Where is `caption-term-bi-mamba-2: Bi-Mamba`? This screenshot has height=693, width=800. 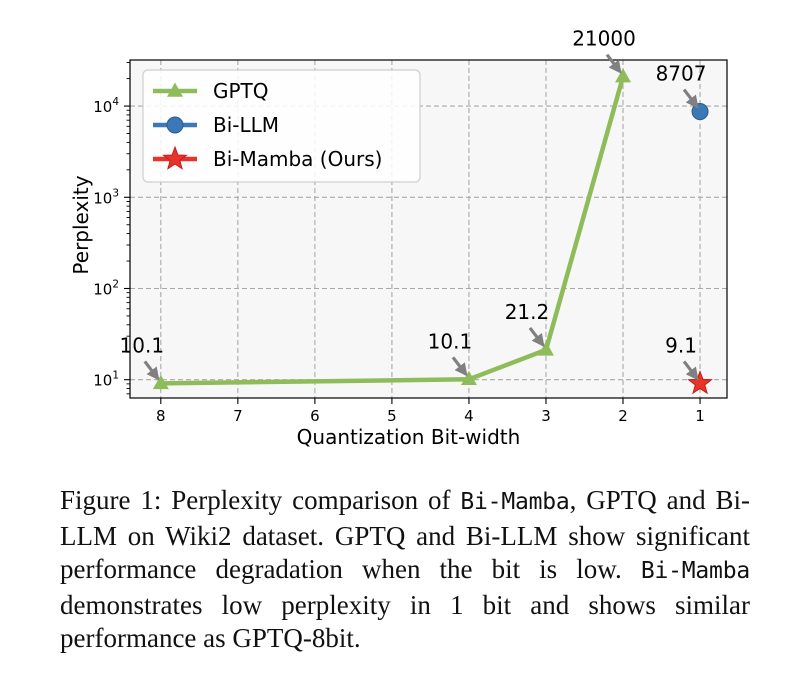 caption-term-bi-mamba-2: Bi-Mamba is located at coordinates (695, 571).